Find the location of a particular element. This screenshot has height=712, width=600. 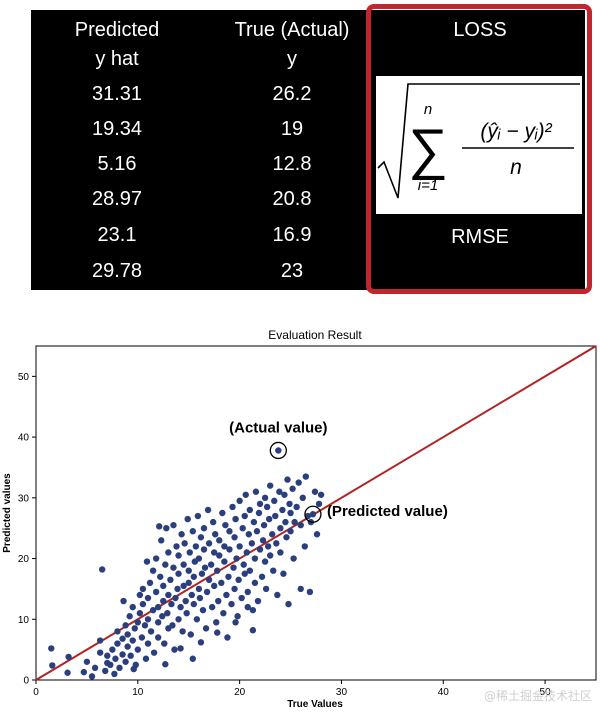

watermark: @稀土掘金技术社区 is located at coordinates (537, 696).